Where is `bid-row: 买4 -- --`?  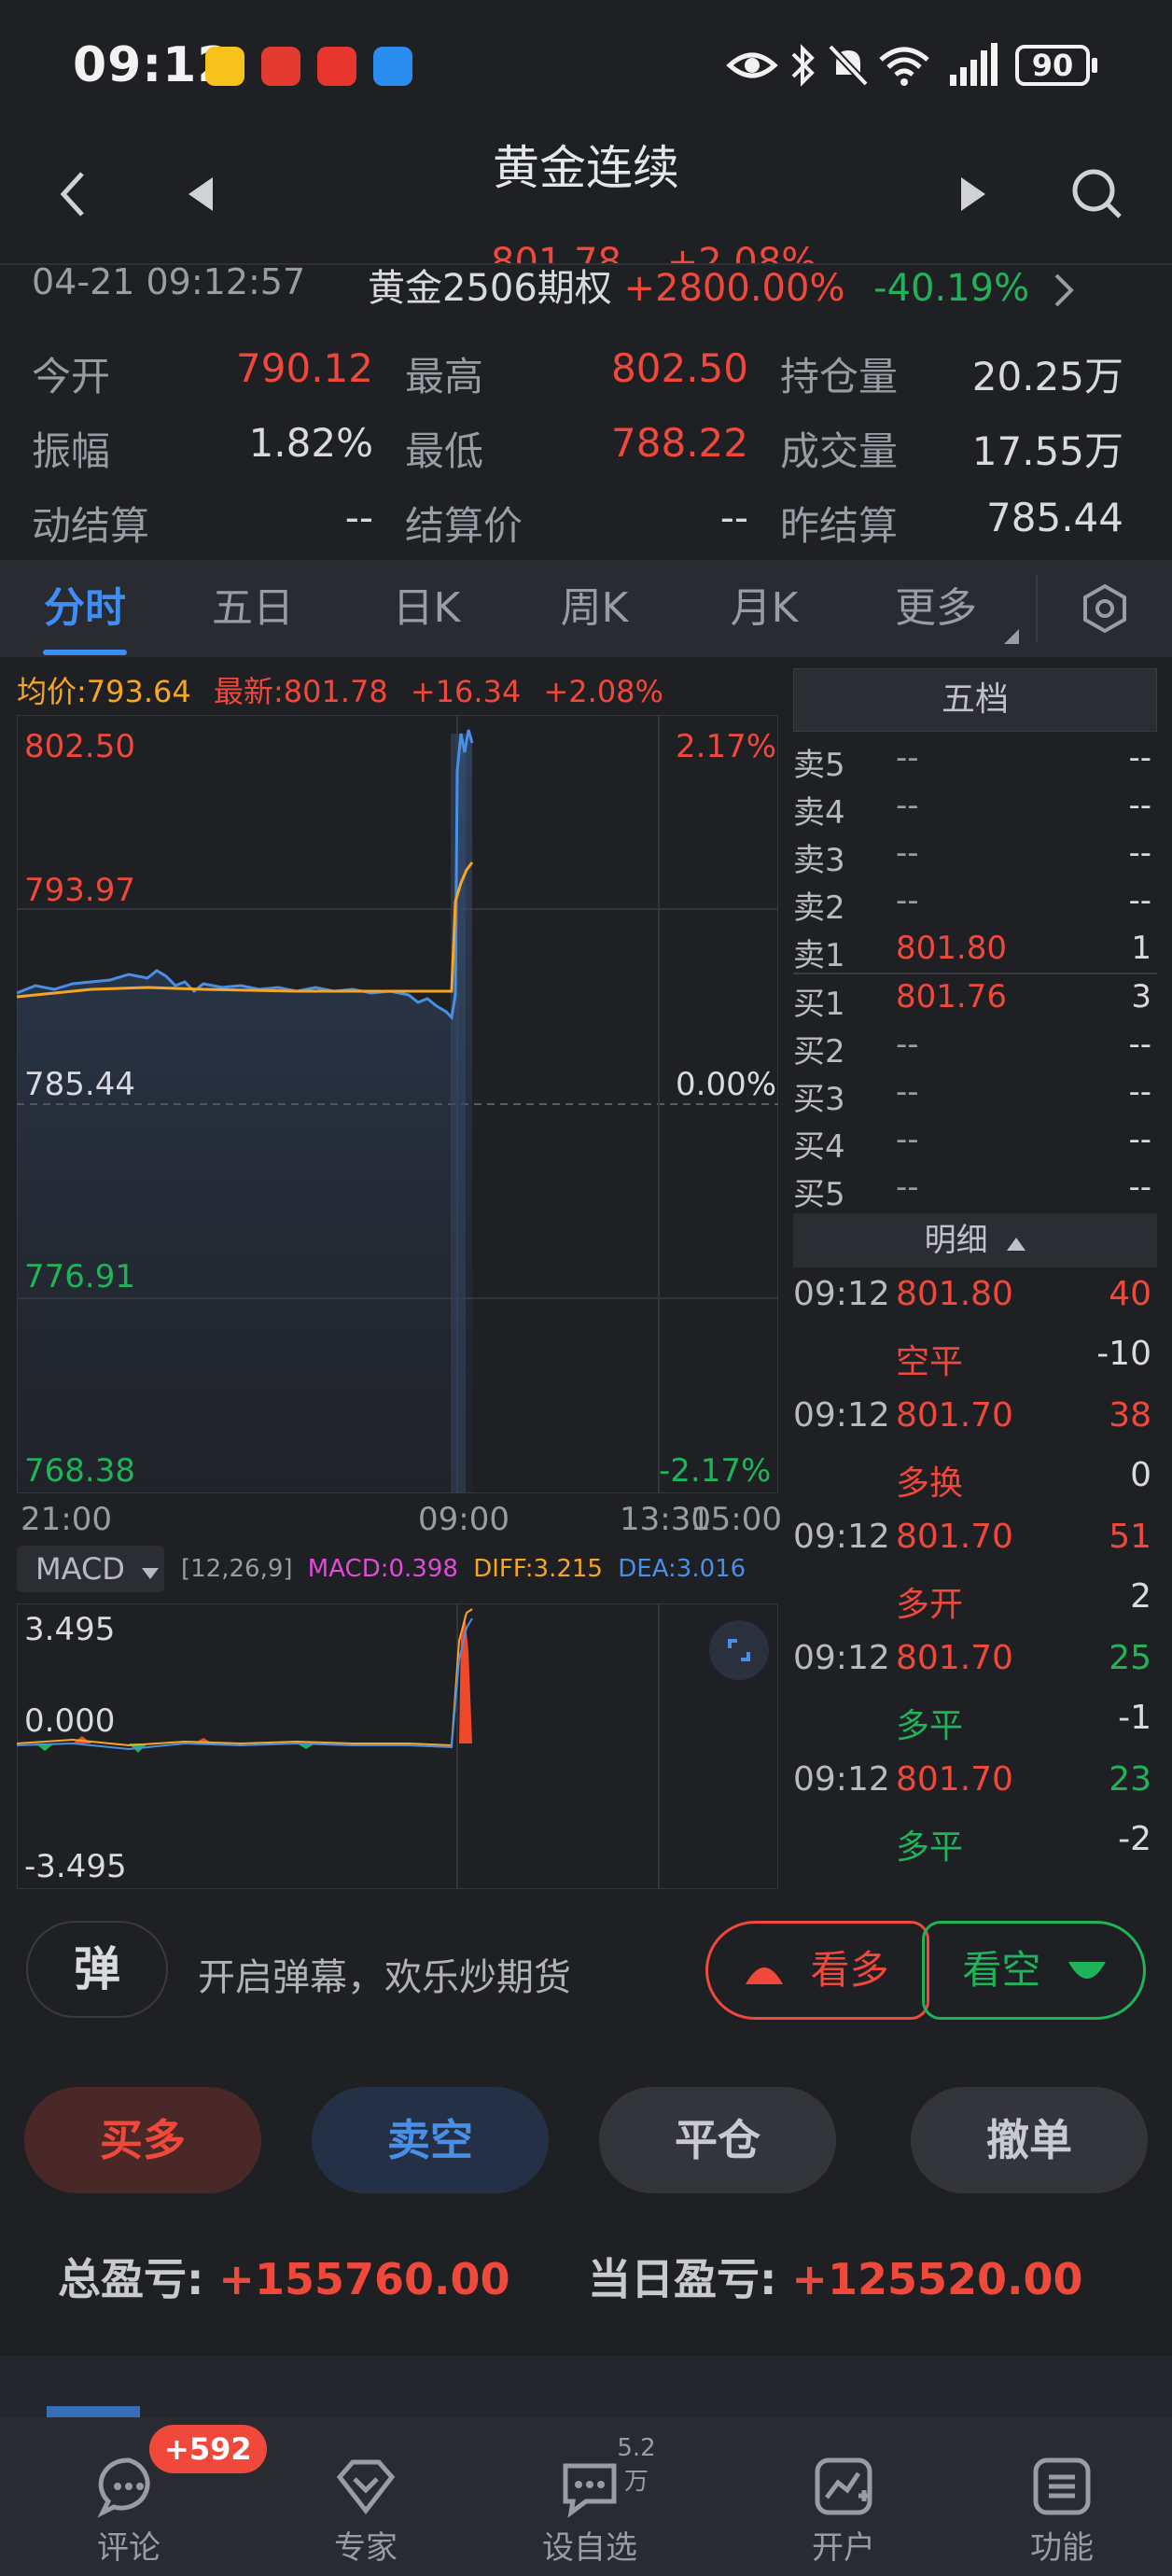 bid-row: 买4 -- -- is located at coordinates (975, 1141).